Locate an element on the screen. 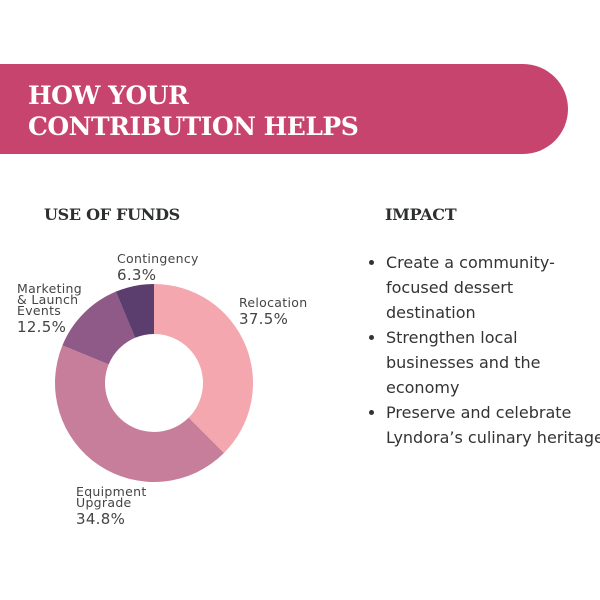  label-relocation: Relocation 37.5% is located at coordinates (273, 311).